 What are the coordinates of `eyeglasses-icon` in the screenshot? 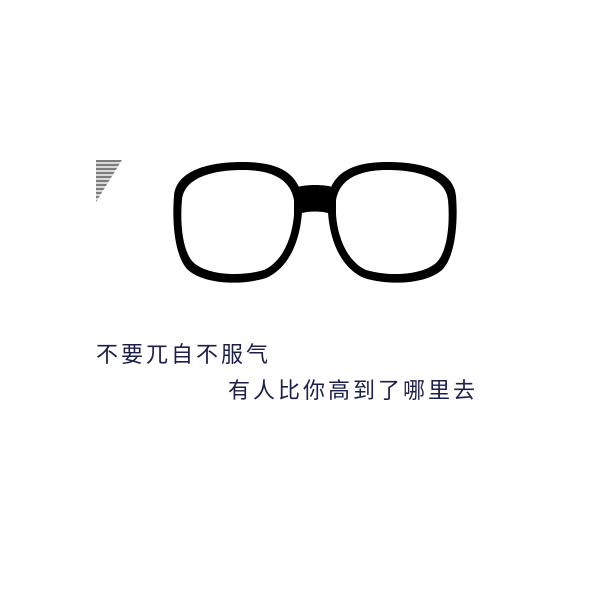 It's located at (315, 222).